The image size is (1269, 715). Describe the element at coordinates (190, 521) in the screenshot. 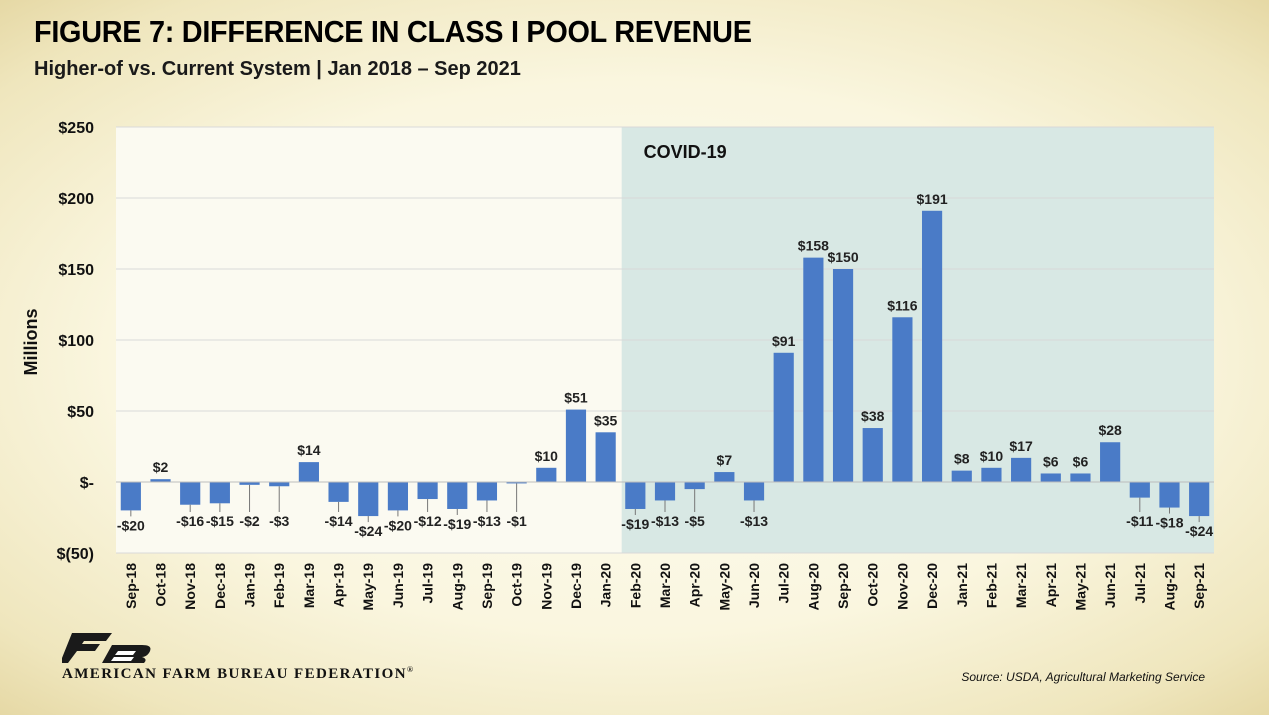

I see `data-label: -$16` at that location.